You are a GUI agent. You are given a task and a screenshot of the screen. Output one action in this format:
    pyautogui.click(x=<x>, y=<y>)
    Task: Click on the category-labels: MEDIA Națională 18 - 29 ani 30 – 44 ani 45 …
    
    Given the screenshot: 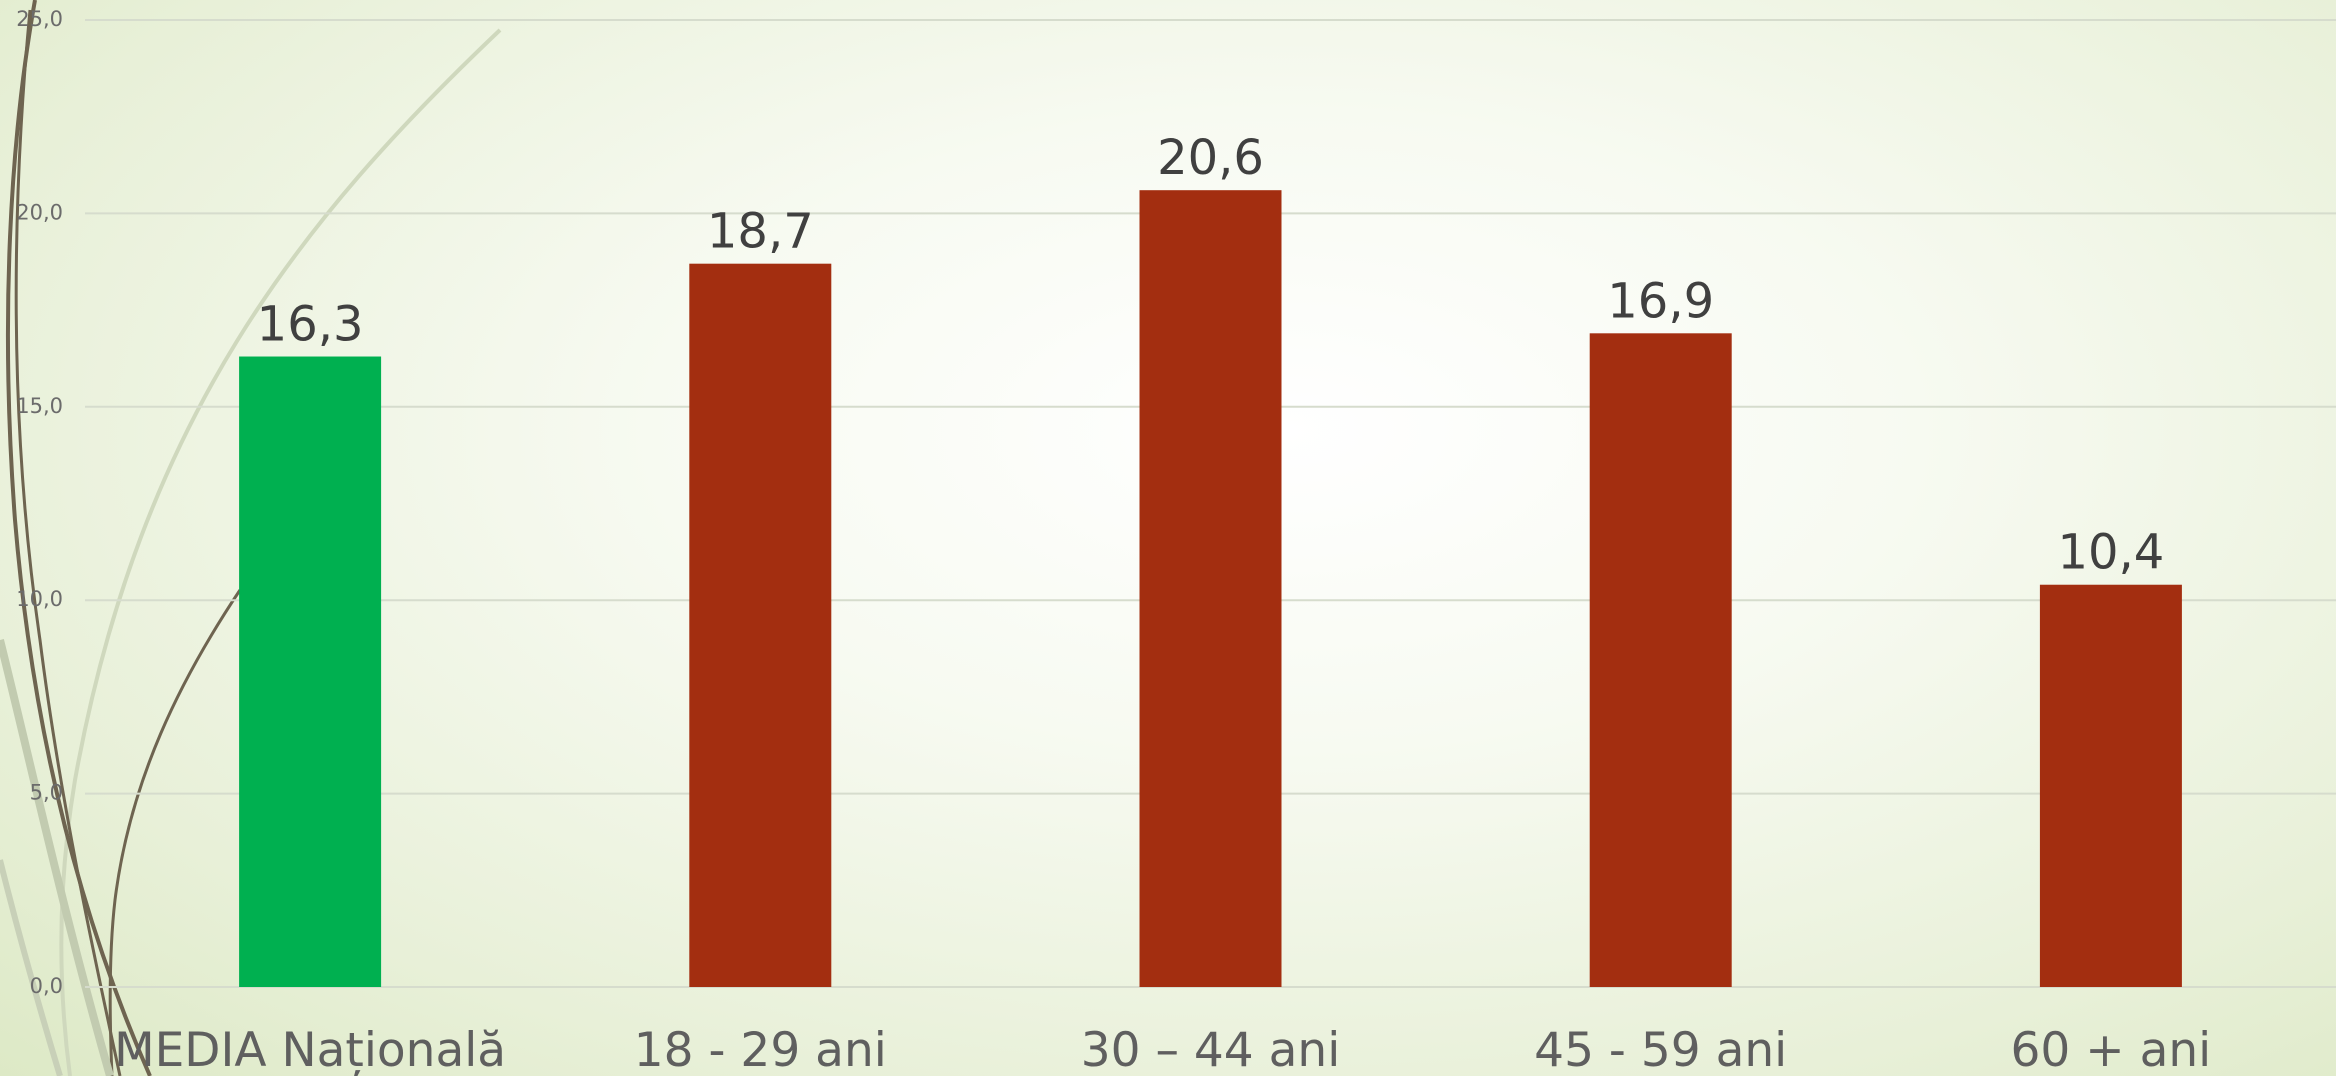 What is the action you would take?
    pyautogui.click(x=1162, y=1049)
    